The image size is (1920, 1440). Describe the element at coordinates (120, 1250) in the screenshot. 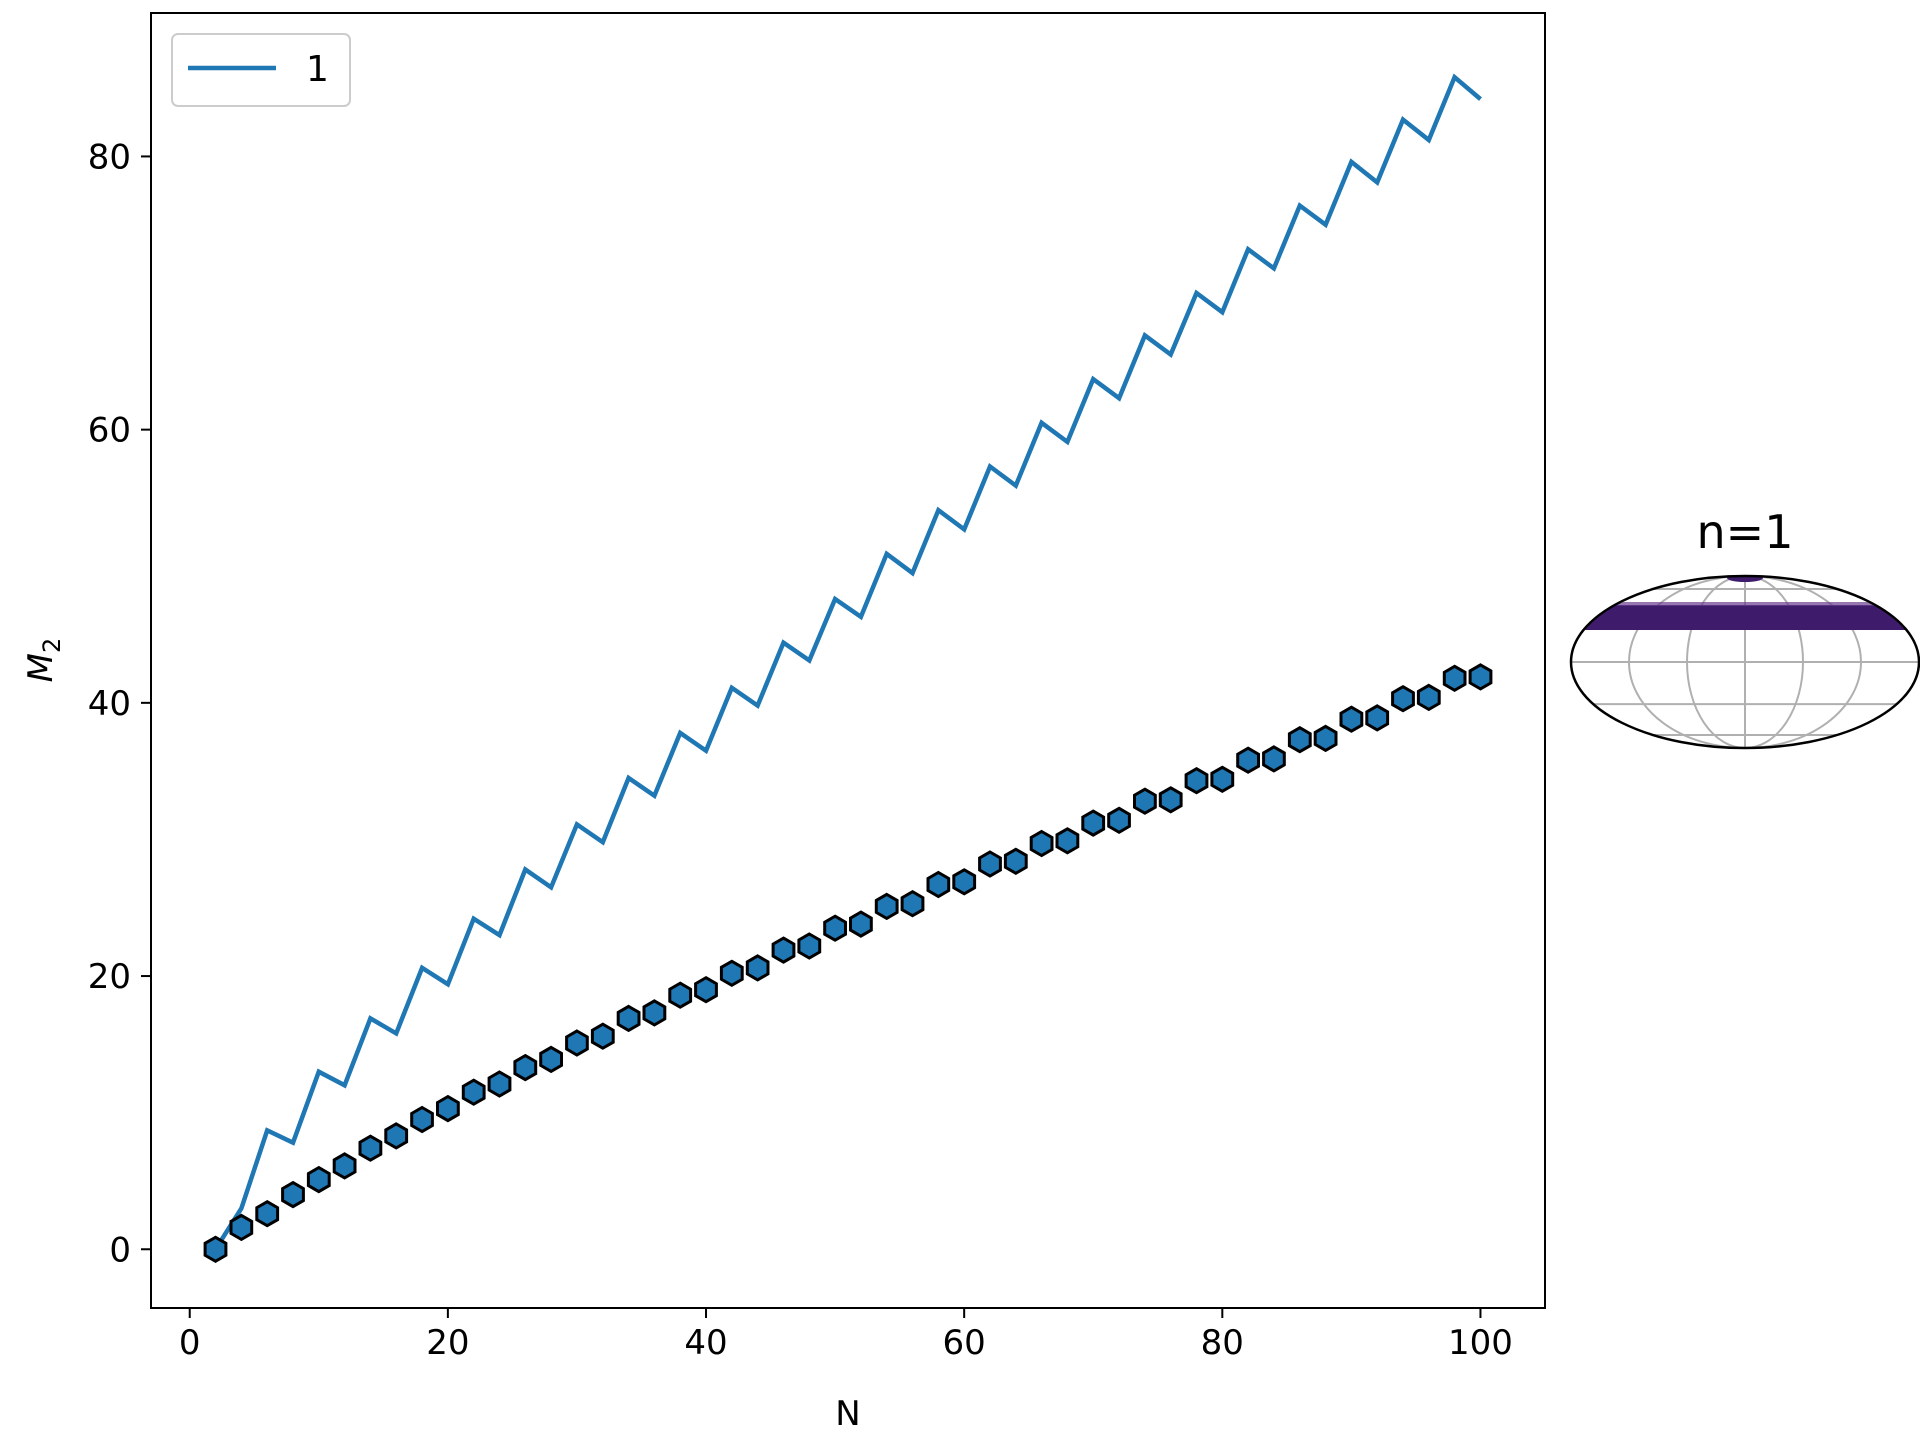

I see `y-tick-label: 0` at that location.